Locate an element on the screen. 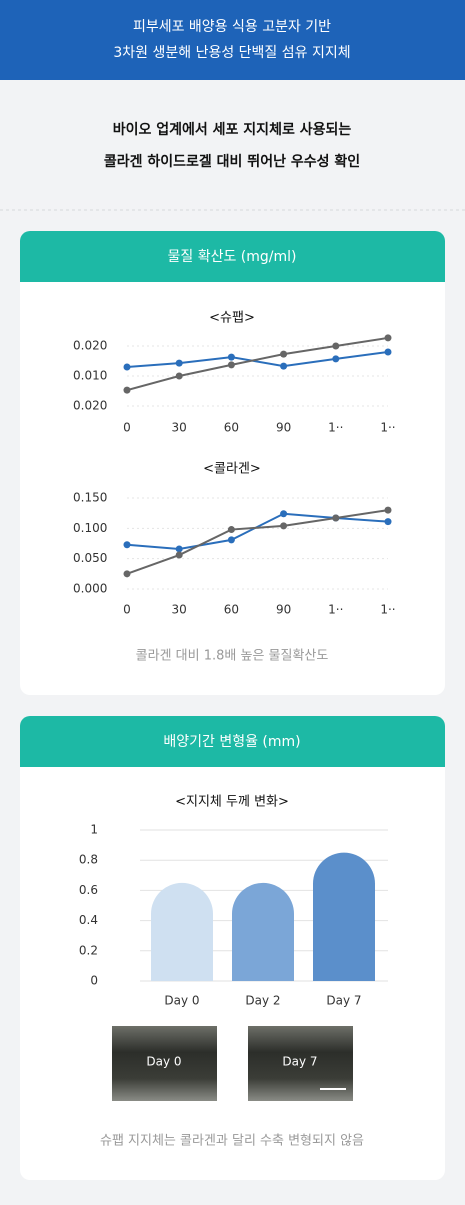 This screenshot has width=465, height=1205. y-tick-label: 0.050 is located at coordinates (90, 558).